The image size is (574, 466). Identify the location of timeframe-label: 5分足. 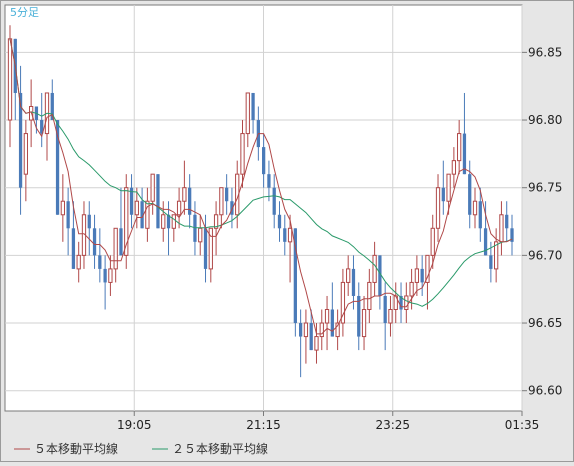
(24, 12).